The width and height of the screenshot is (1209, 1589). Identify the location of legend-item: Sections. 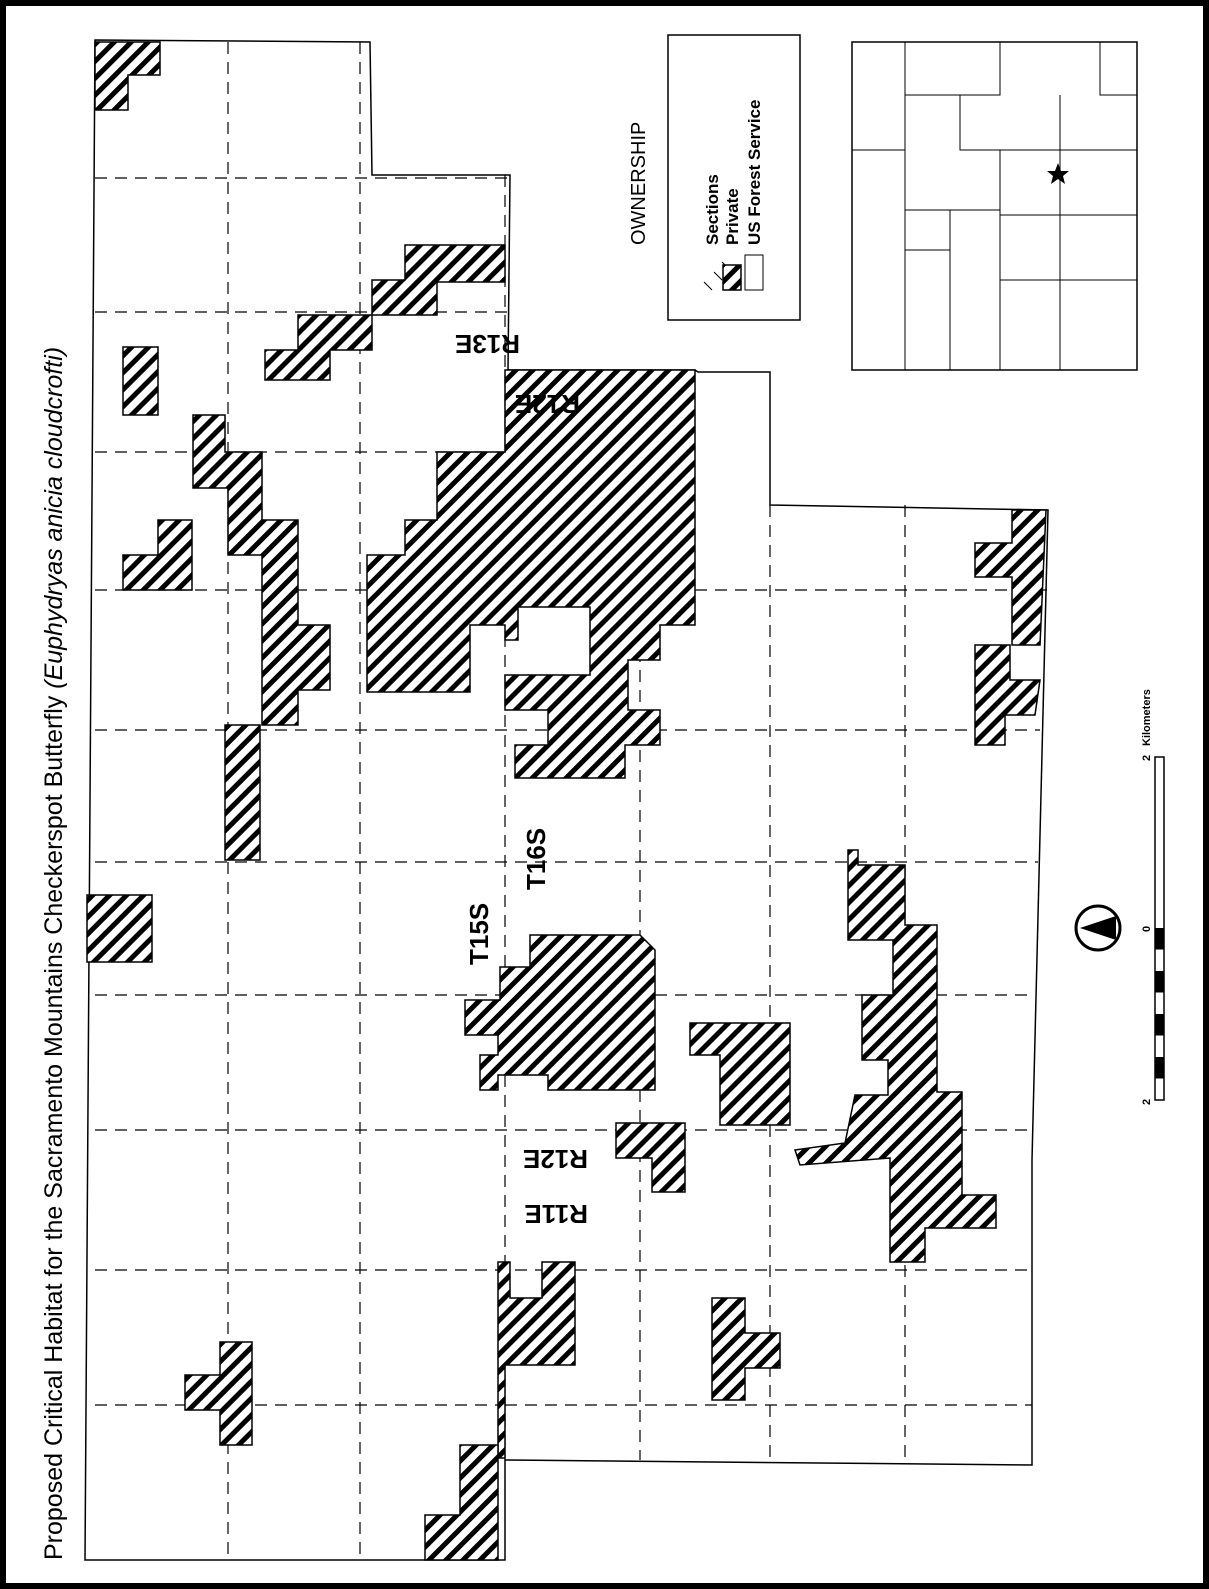
(712, 209).